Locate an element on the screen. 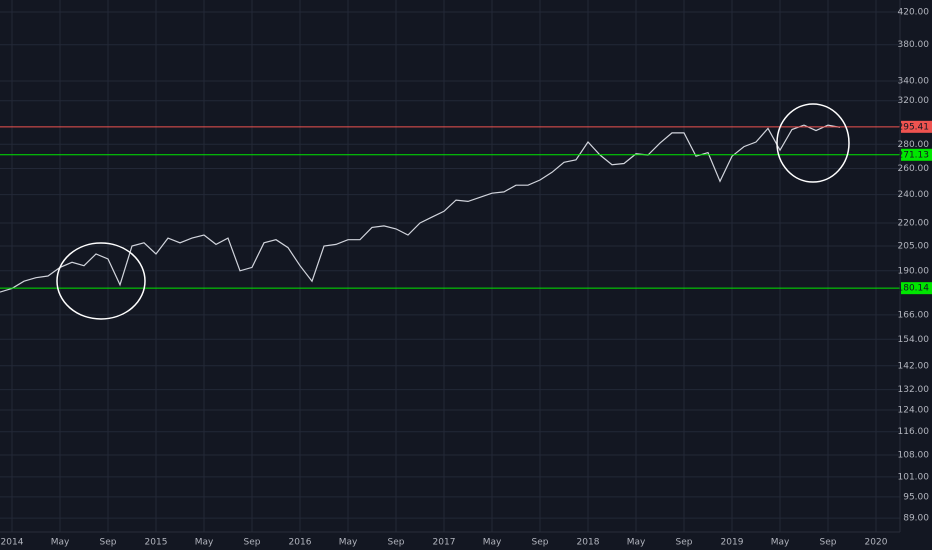 This screenshot has width=932, height=550. x-tick-label: 2020 is located at coordinates (876, 543).